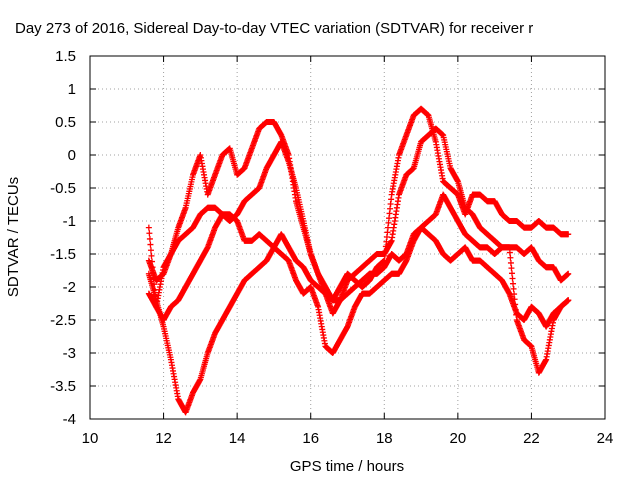 Image resolution: width=640 pixels, height=480 pixels. Describe the element at coordinates (65, 56) in the screenshot. I see `y-tick-label: 1.5` at that location.